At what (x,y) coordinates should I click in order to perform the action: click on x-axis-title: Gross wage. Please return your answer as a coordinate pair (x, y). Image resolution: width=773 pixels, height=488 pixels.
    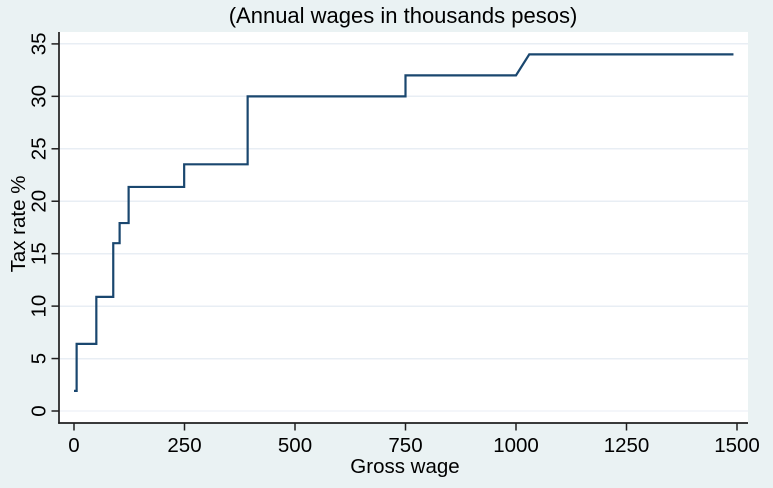
    Looking at the image, I should click on (404, 466).